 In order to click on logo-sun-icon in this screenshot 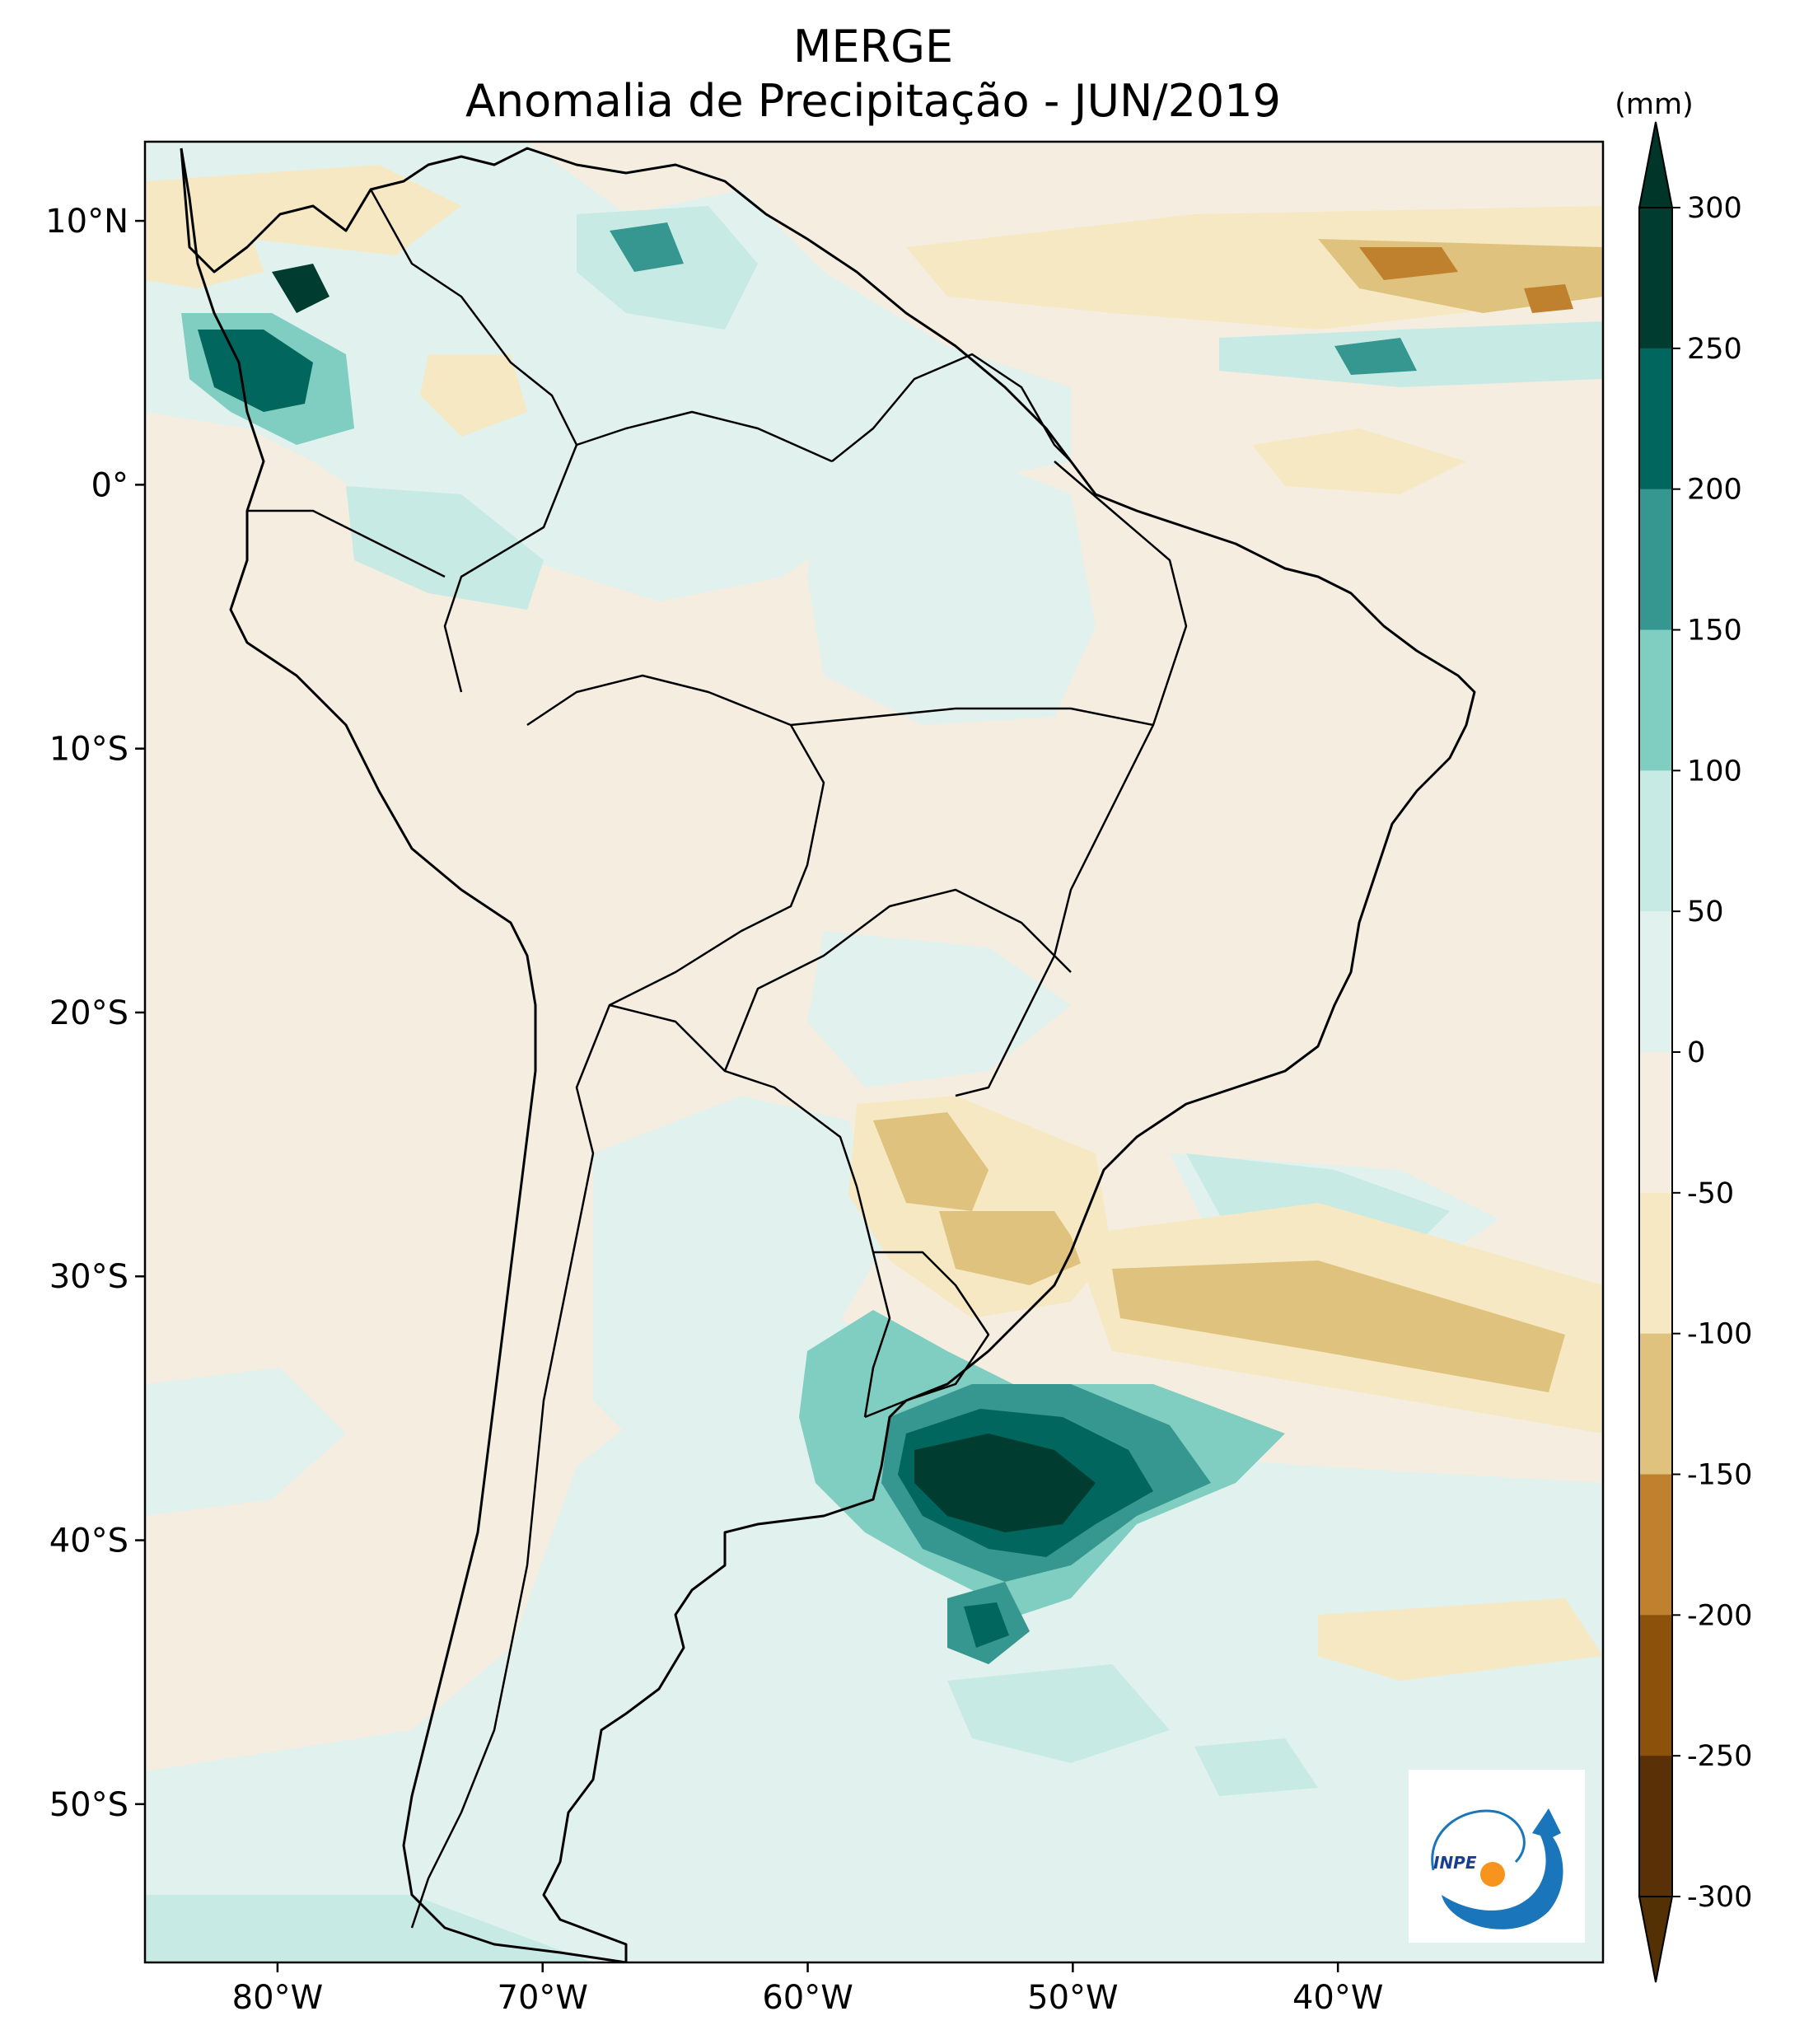, I will do `click(1492, 1874)`.